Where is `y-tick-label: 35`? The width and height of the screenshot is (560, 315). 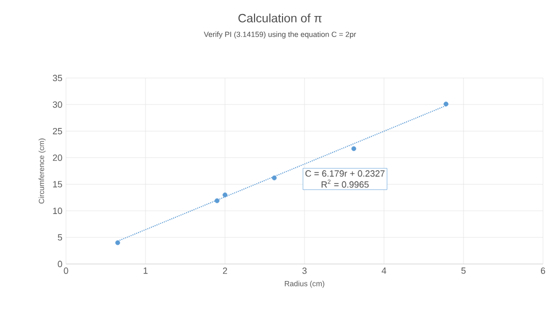
y-tick-label: 35 is located at coordinates (57, 78).